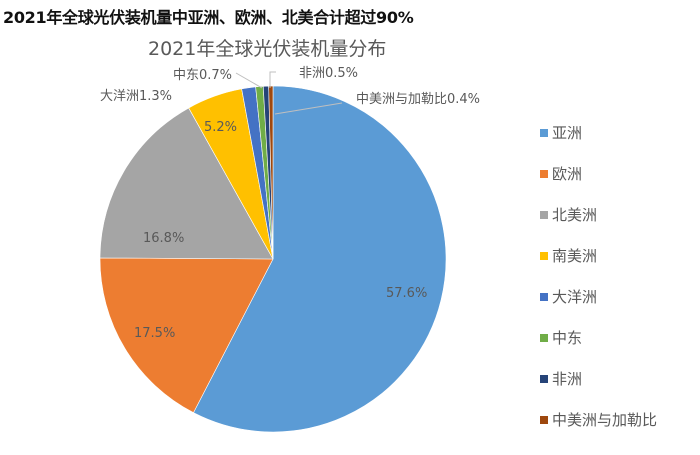 This screenshot has height=455, width=700. I want to click on leader-line-caribbean, so click(308, 108).